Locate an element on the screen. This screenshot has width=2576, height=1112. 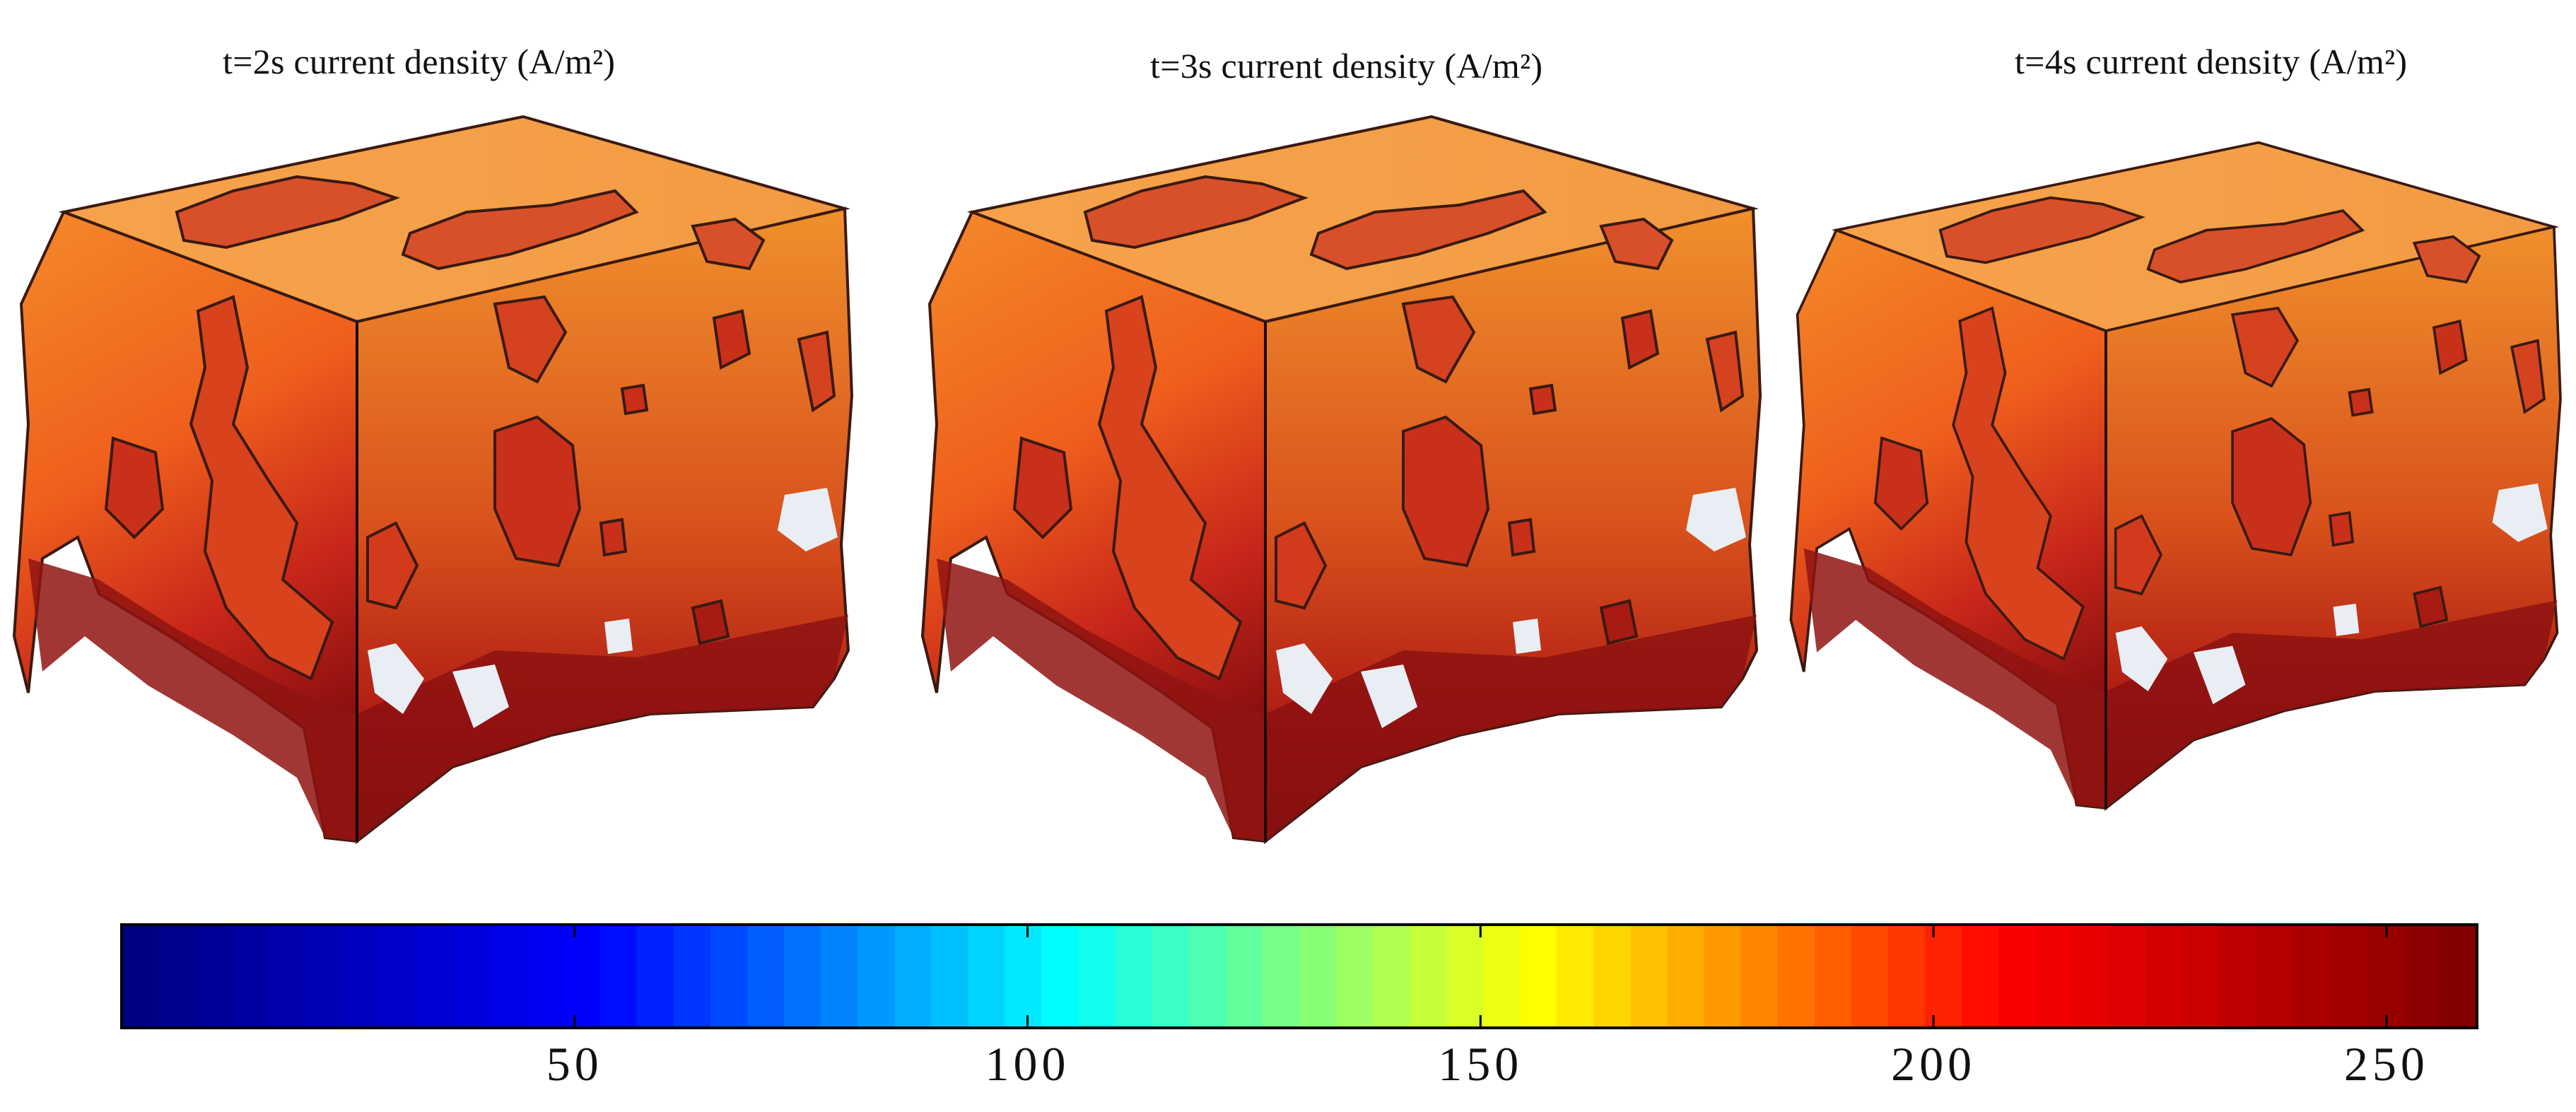
colorbar-tick-label: 250 is located at coordinates (2386, 1064).